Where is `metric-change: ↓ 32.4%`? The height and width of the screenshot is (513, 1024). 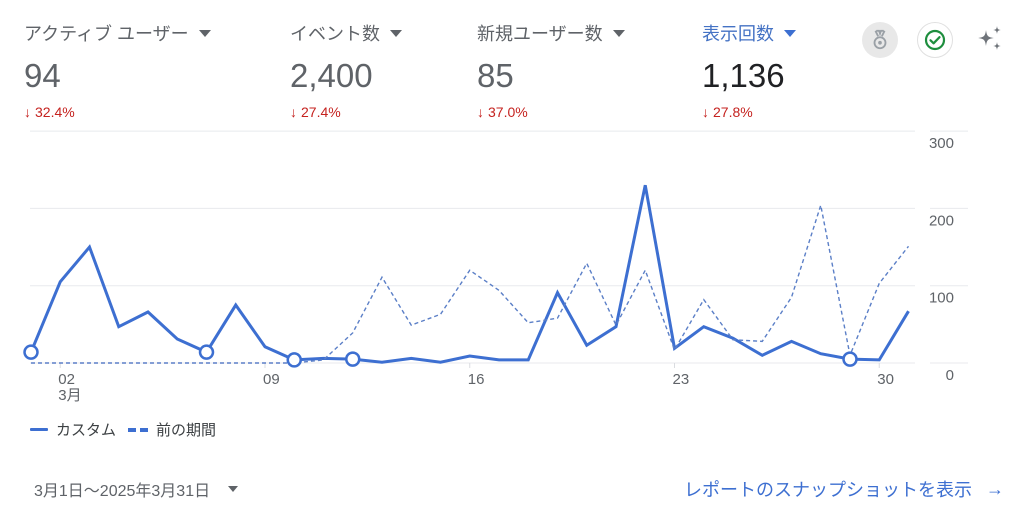 metric-change: ↓ 32.4% is located at coordinates (117, 112).